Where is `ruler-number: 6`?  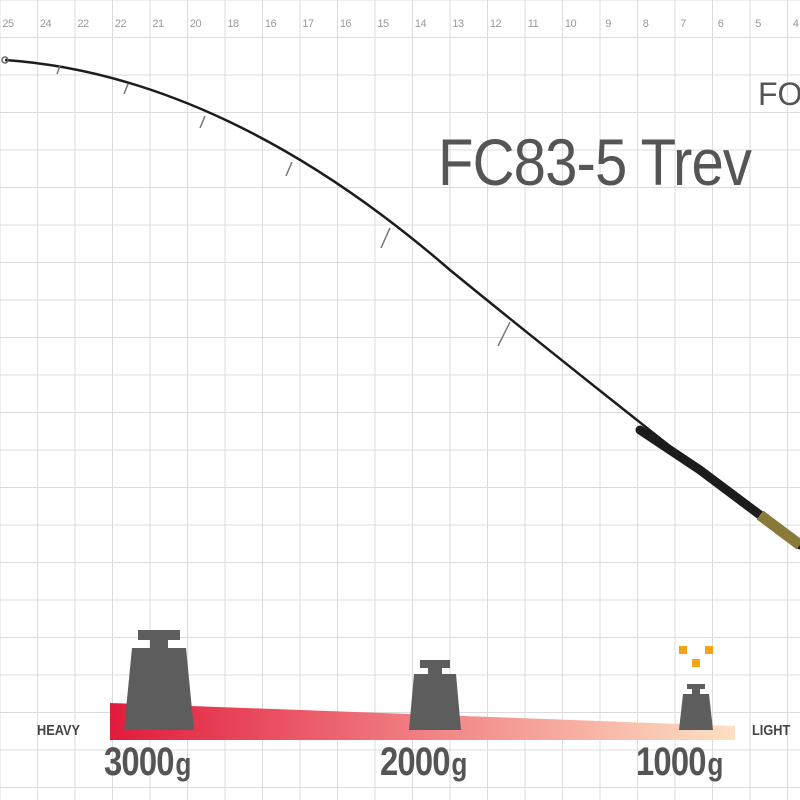
ruler-number: 6 is located at coordinates (720, 24).